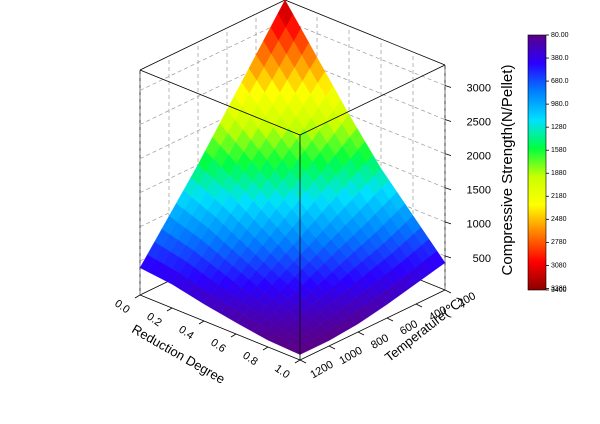  What do you see at coordinates (479, 122) in the screenshot?
I see `z-tick-label: 2500` at bounding box center [479, 122].